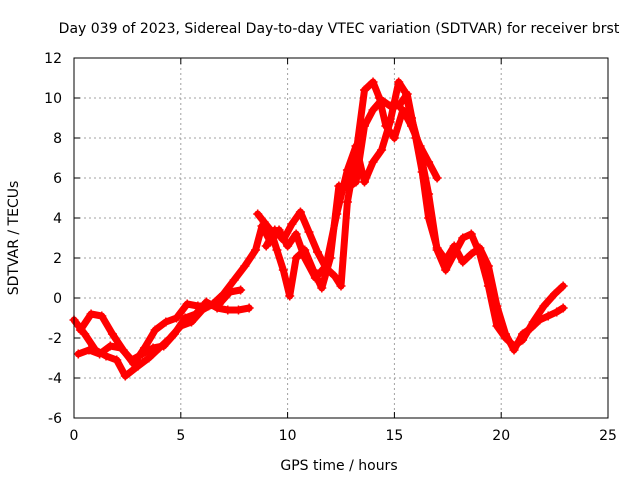  I want to click on x-tick-label: 10, so click(288, 436).